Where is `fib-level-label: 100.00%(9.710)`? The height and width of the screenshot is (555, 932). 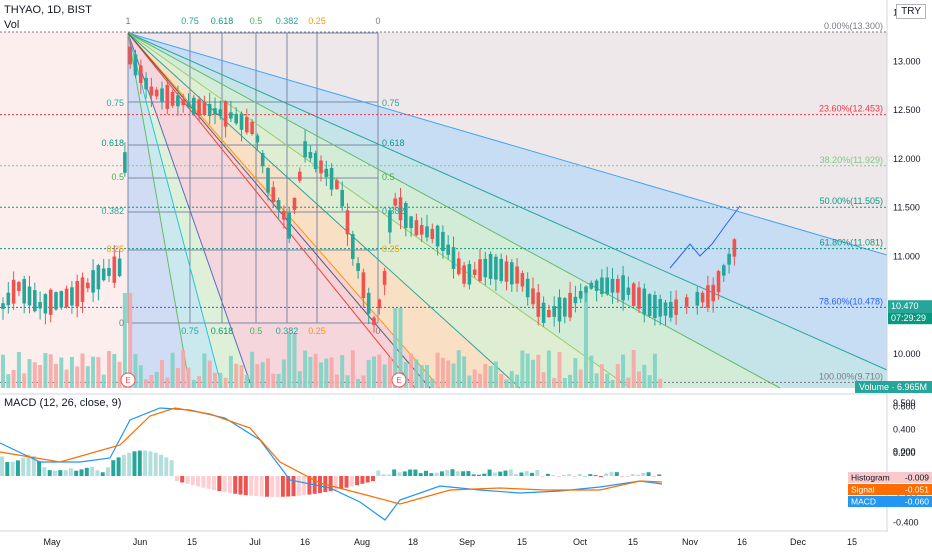 fib-level-label: 100.00%(9.710) is located at coordinates (851, 376).